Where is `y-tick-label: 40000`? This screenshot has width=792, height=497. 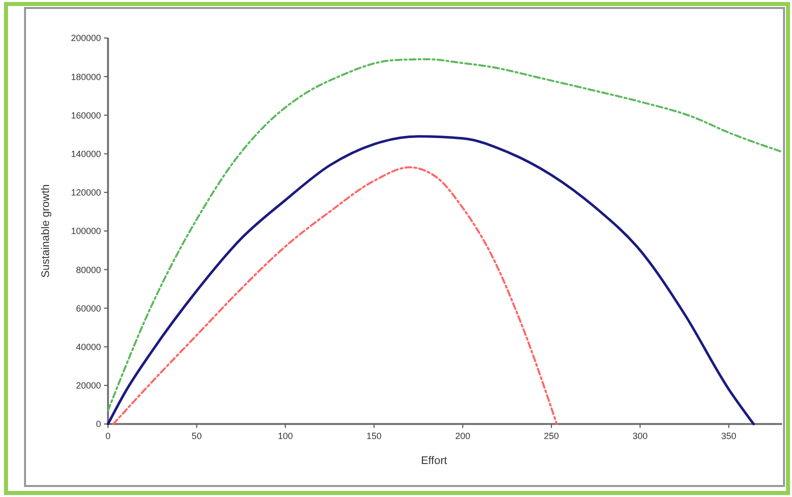 y-tick-label: 40000 is located at coordinates (88, 347).